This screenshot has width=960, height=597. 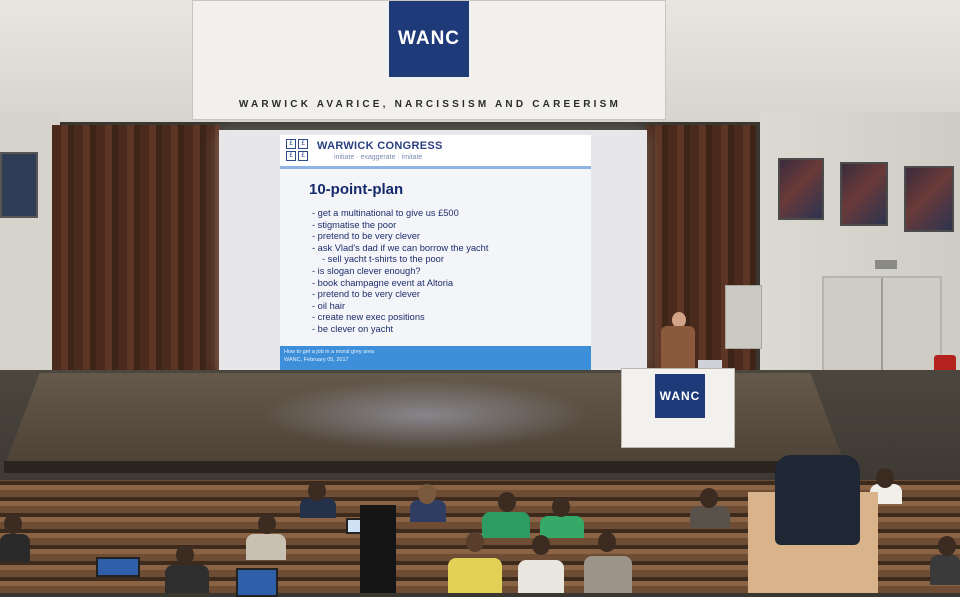 I want to click on podium-wanc-logo: WANC, so click(x=680, y=396).